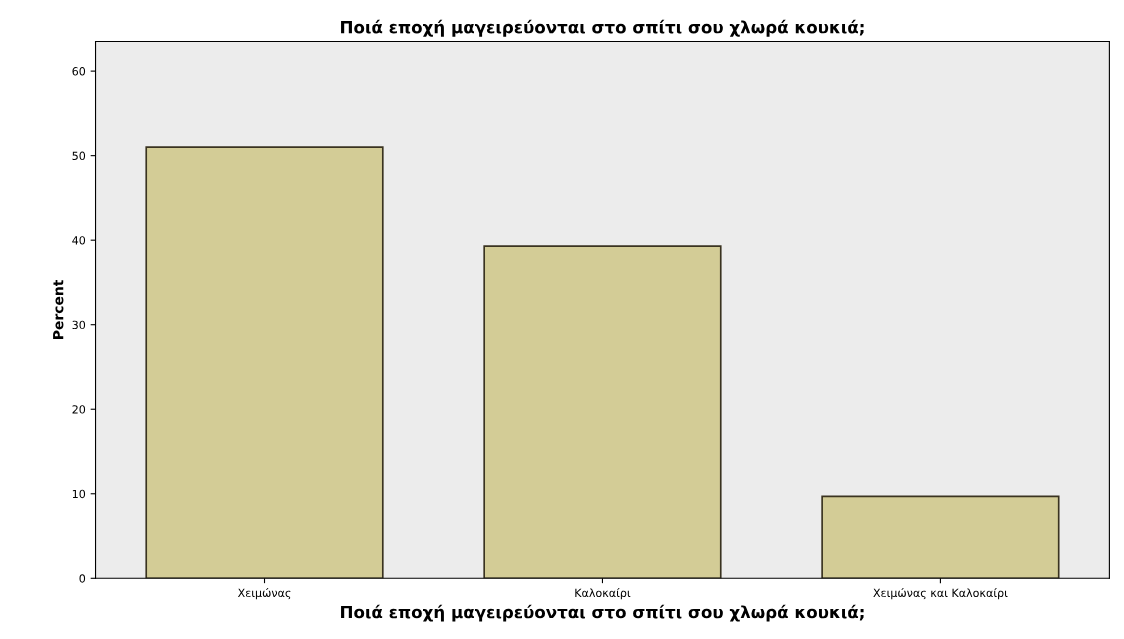 The height and width of the screenshot is (639, 1124). Describe the element at coordinates (264, 594) in the screenshot. I see `x-tick-label: Χειμώνας` at that location.